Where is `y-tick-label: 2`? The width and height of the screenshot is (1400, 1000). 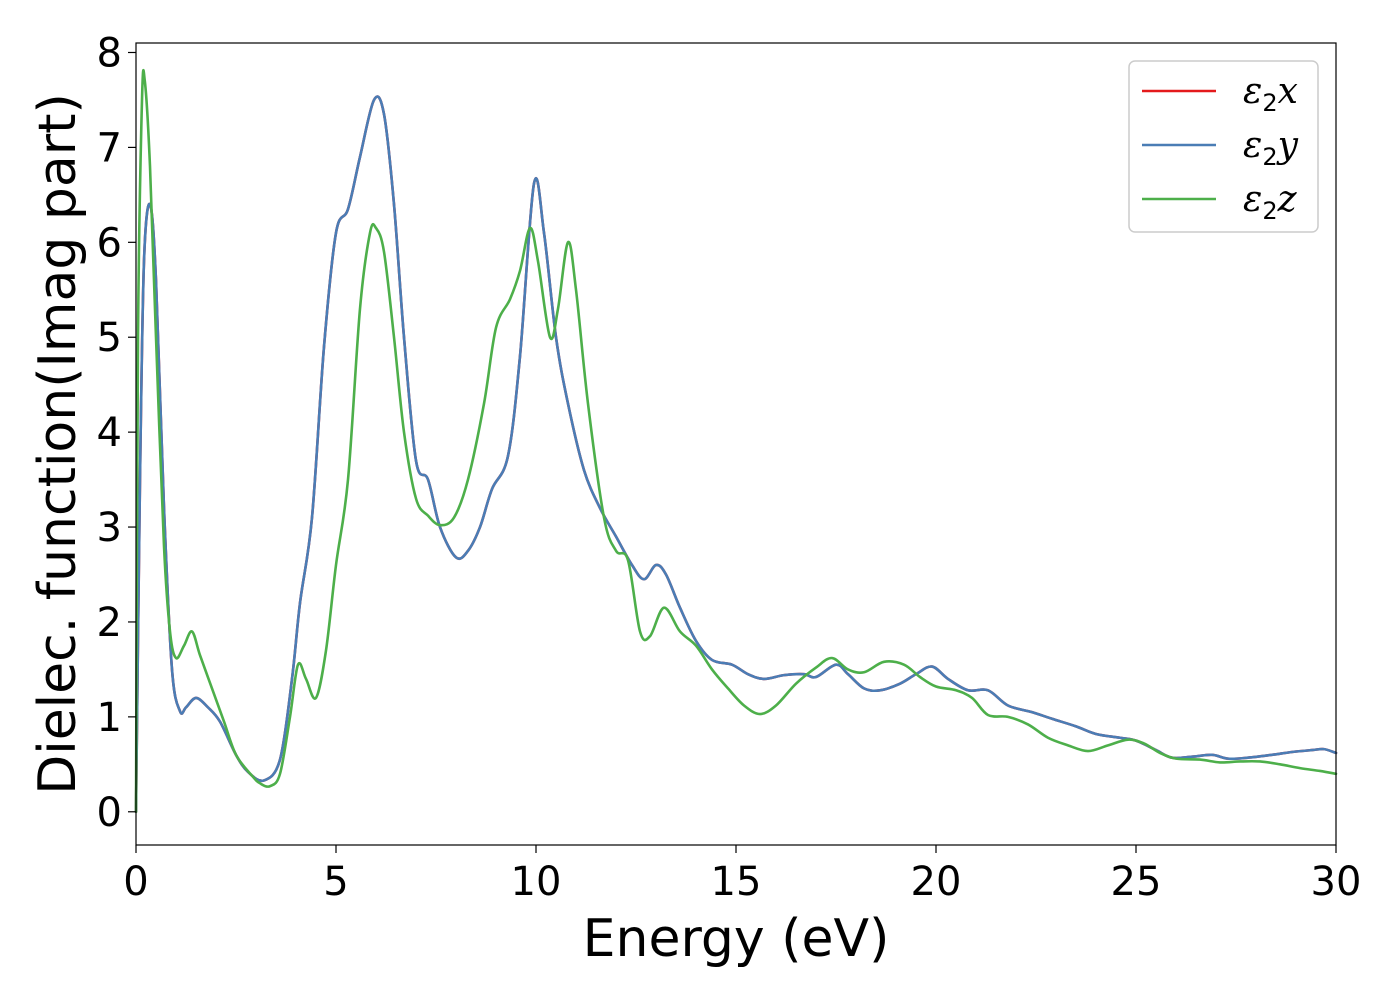 y-tick-label: 2 is located at coordinates (109, 623).